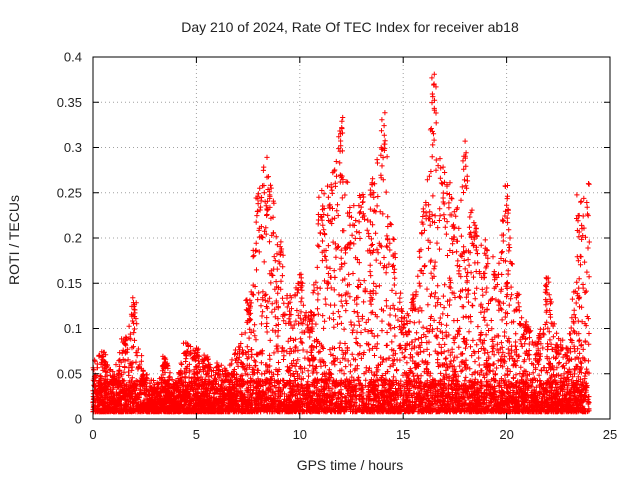  Describe the element at coordinates (78, 419) in the screenshot. I see `y-tick-label: 0` at that location.